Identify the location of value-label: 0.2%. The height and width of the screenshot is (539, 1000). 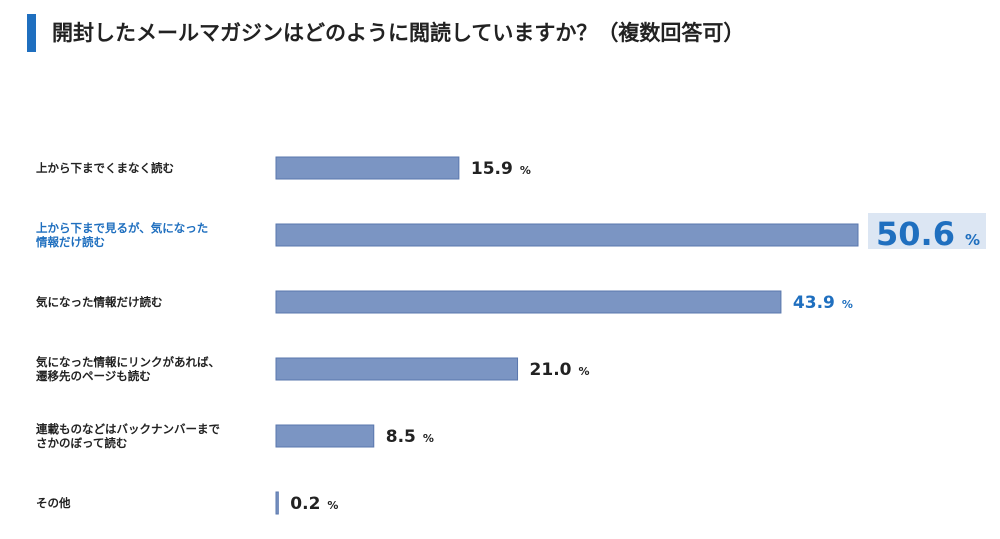
(314, 504).